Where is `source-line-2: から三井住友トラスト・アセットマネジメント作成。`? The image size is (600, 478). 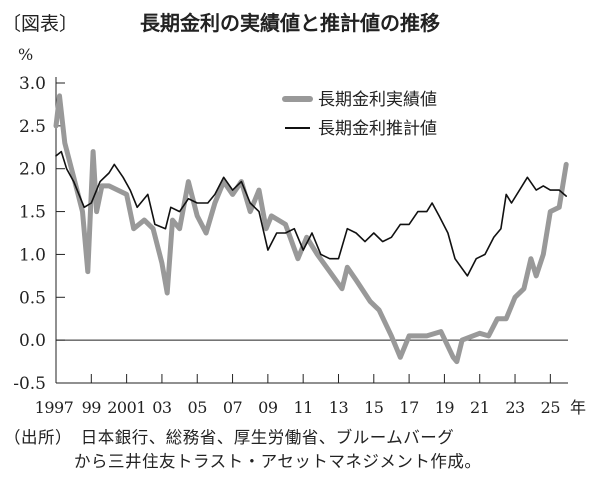
source-line-2: から三井住友トラスト・アセットマネジメント作成。 is located at coordinates (278, 461).